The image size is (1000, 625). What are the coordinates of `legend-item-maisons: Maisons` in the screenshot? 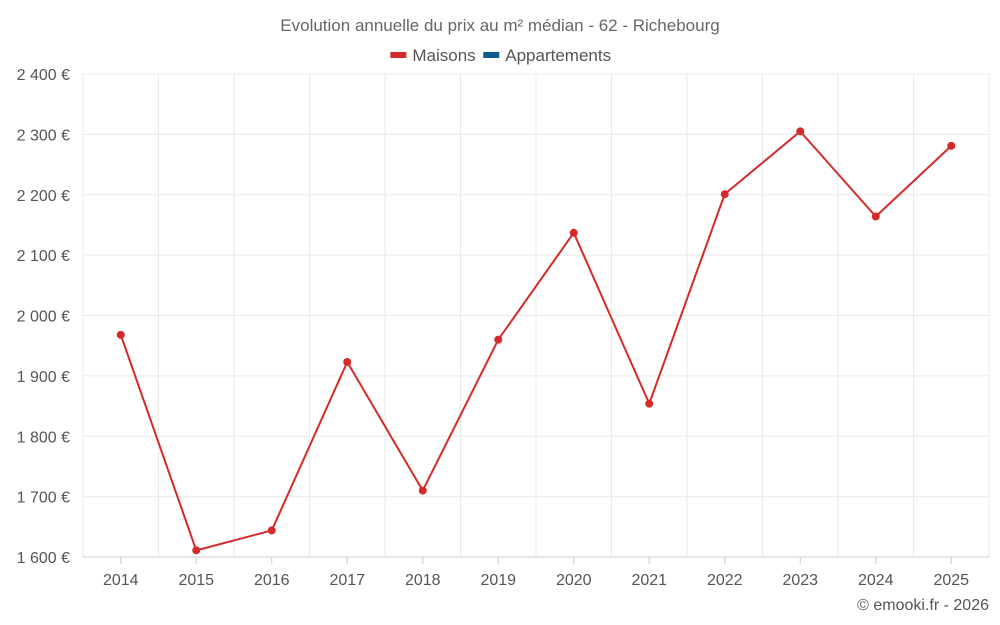 It's located at (433, 55).